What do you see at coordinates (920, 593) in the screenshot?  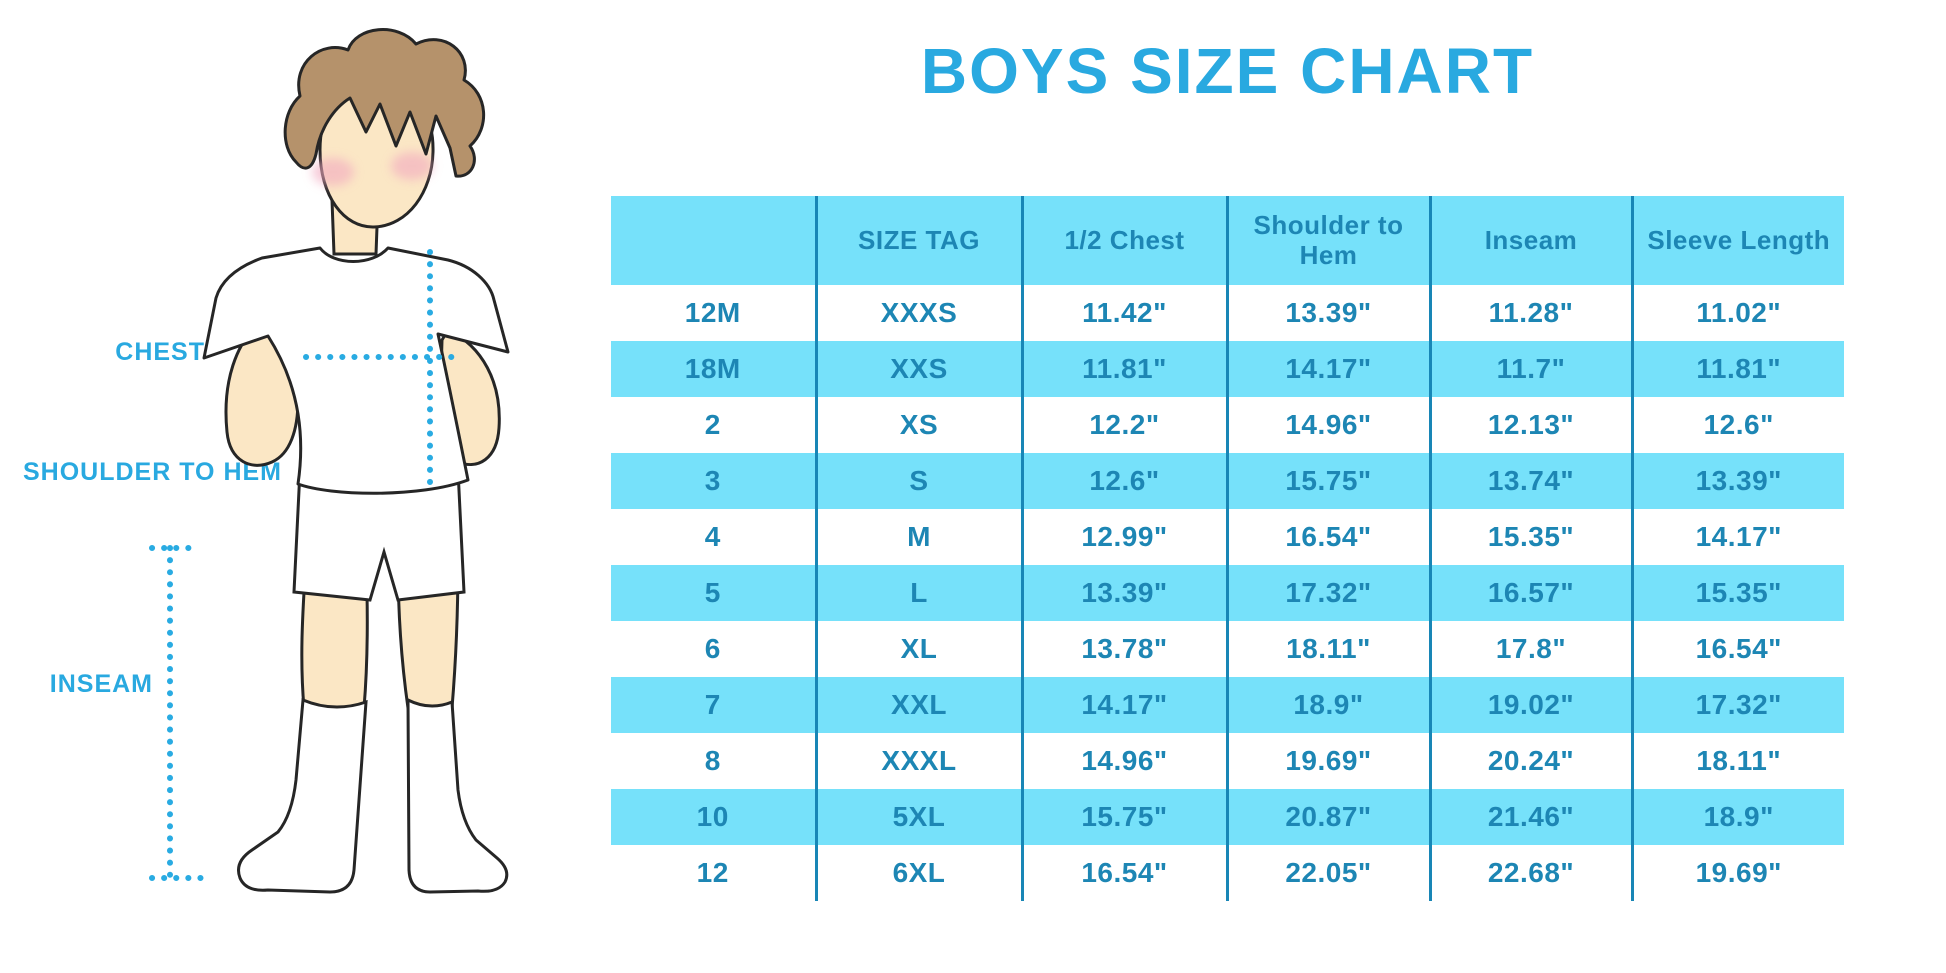 I see `measurement-cell: L` at bounding box center [920, 593].